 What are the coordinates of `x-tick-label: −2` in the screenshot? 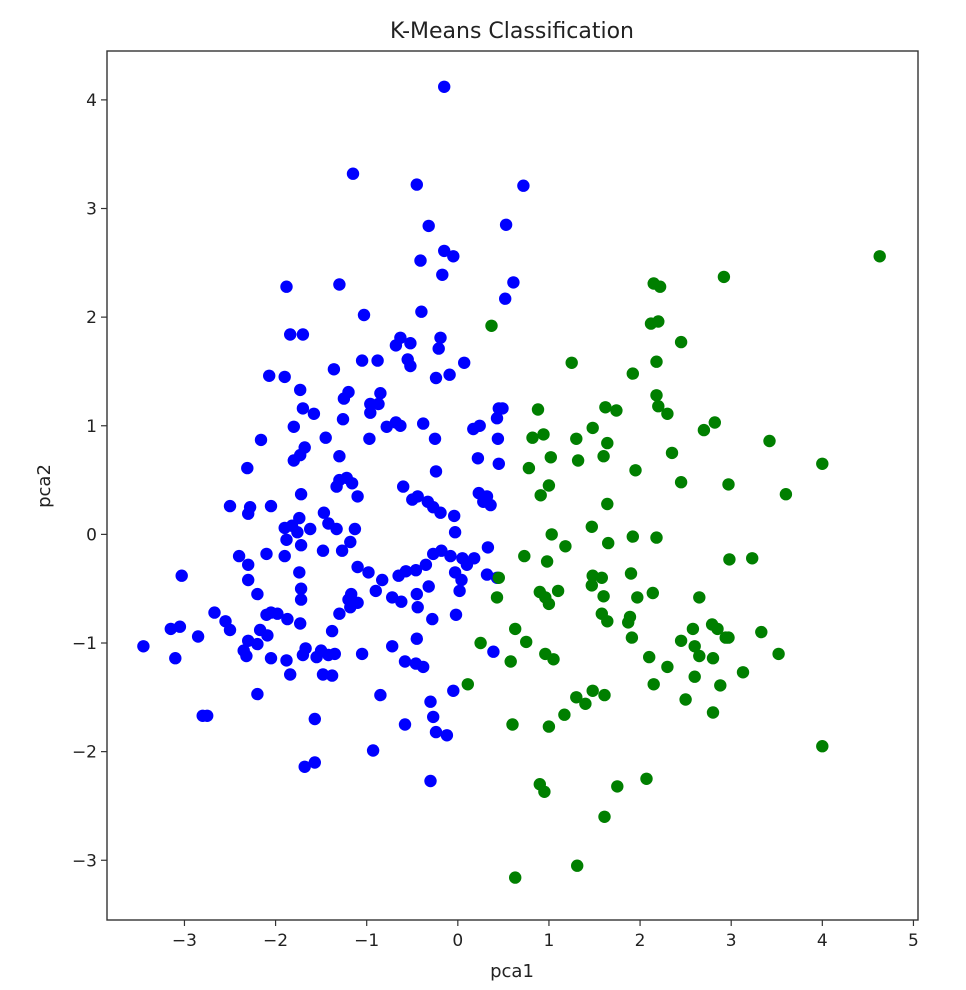 It's located at (275, 941).